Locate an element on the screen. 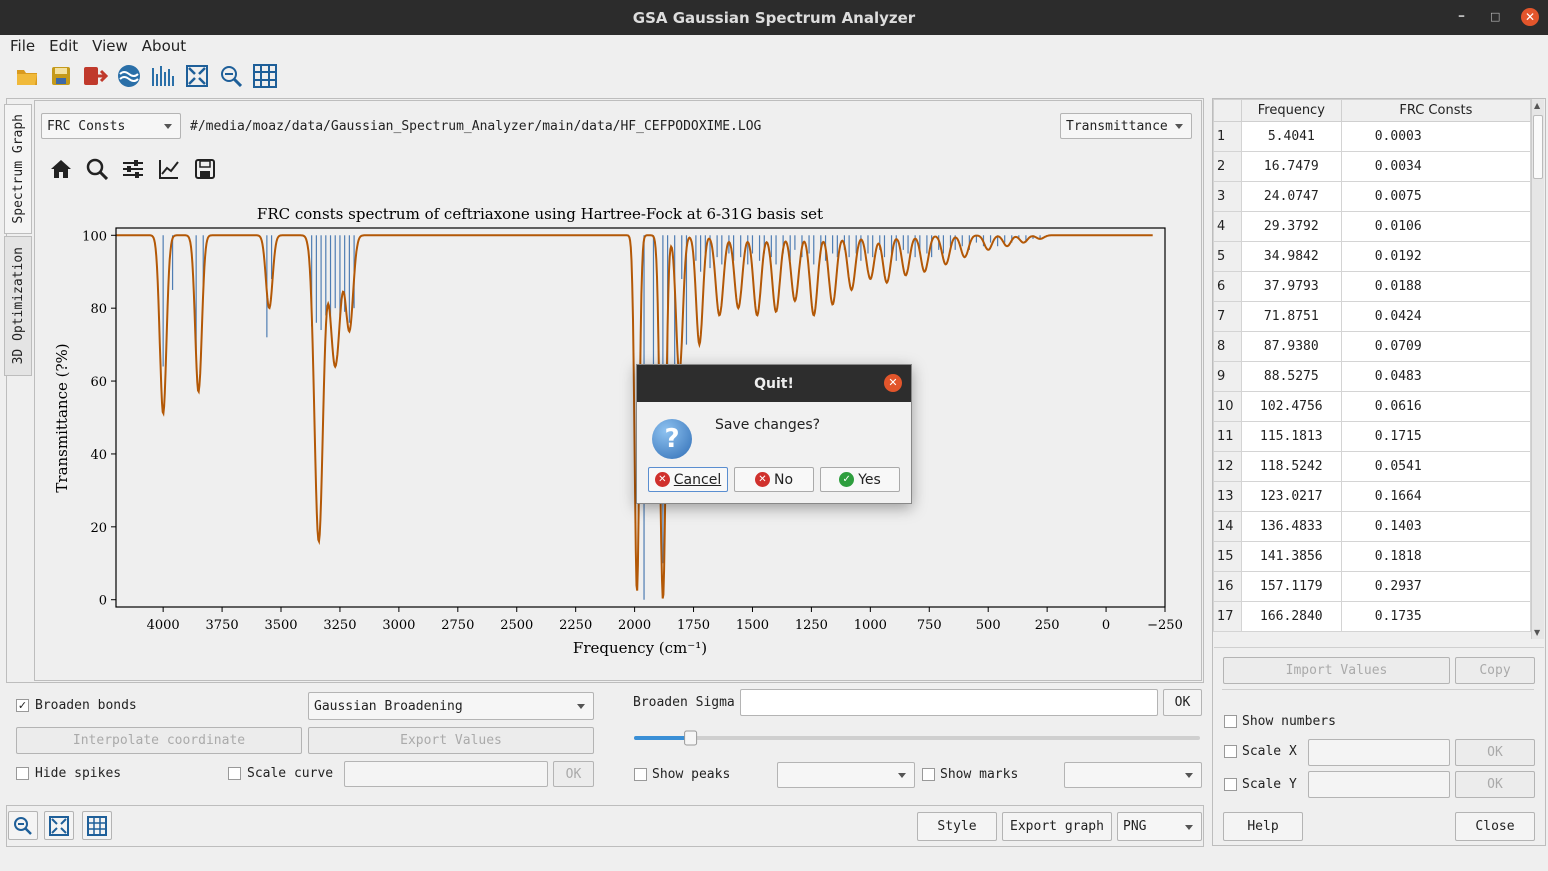  row-index: 10 is located at coordinates (1227, 406).